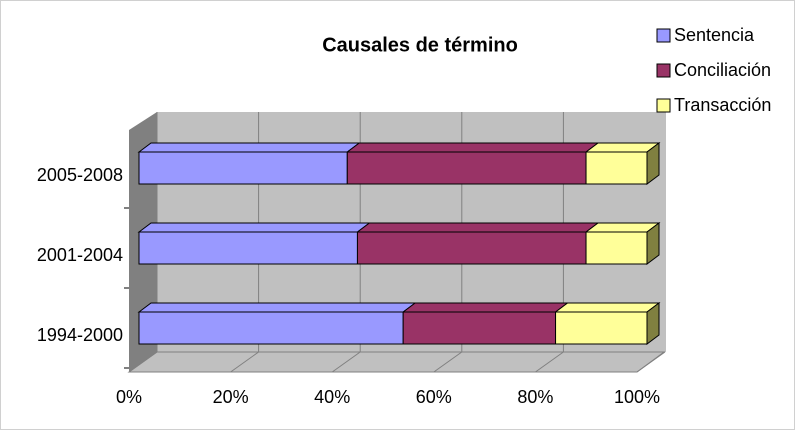 The image size is (795, 435). What do you see at coordinates (332, 397) in the screenshot?
I see `x-tick-label: 40%` at bounding box center [332, 397].